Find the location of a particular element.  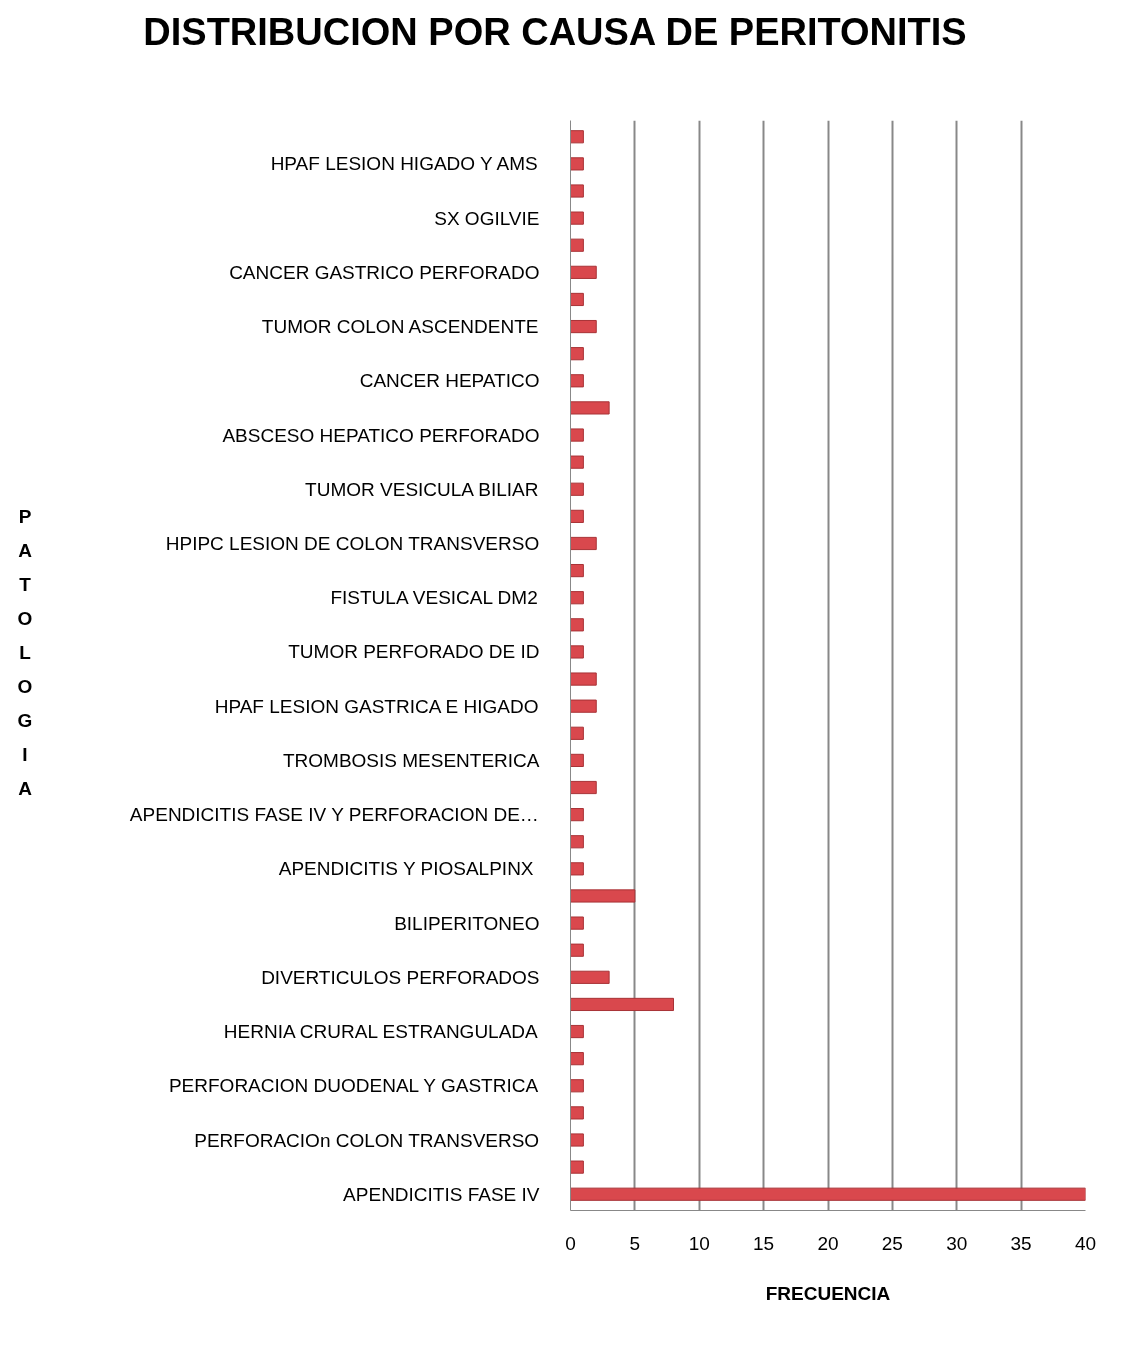

x-tick-label: 25 is located at coordinates (892, 1243).